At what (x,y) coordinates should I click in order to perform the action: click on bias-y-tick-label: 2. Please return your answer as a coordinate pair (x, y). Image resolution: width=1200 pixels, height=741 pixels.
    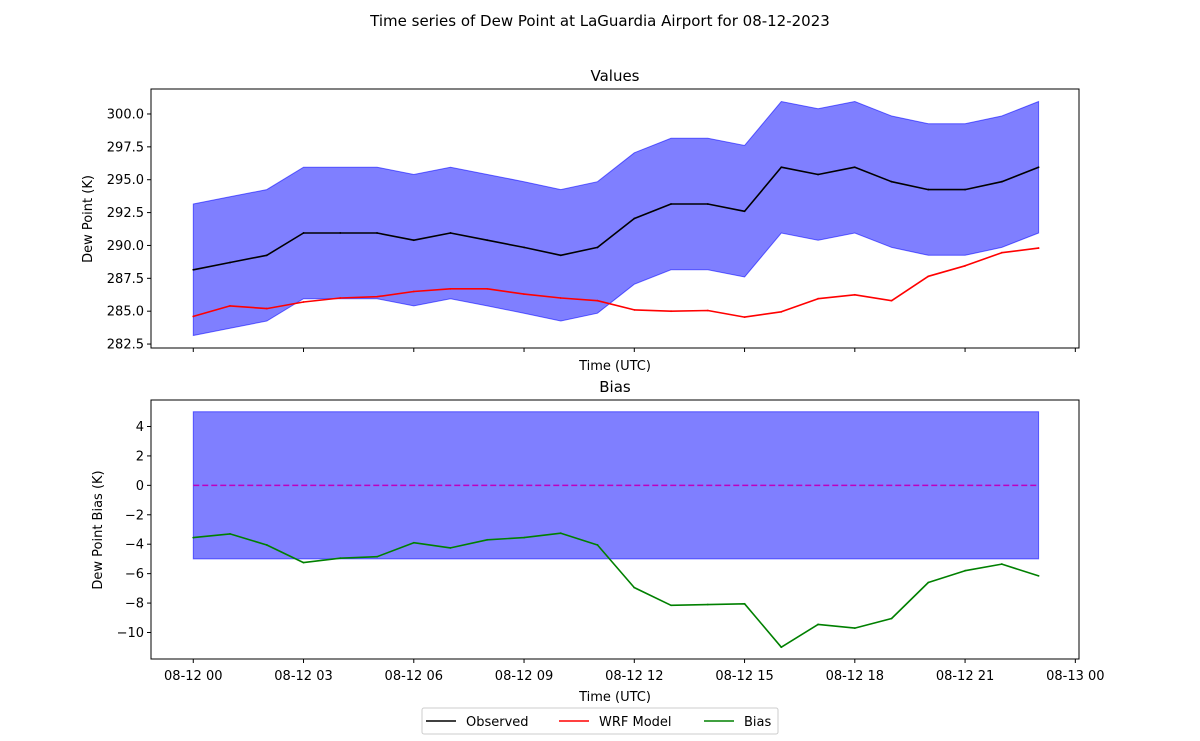
    Looking at the image, I should click on (140, 456).